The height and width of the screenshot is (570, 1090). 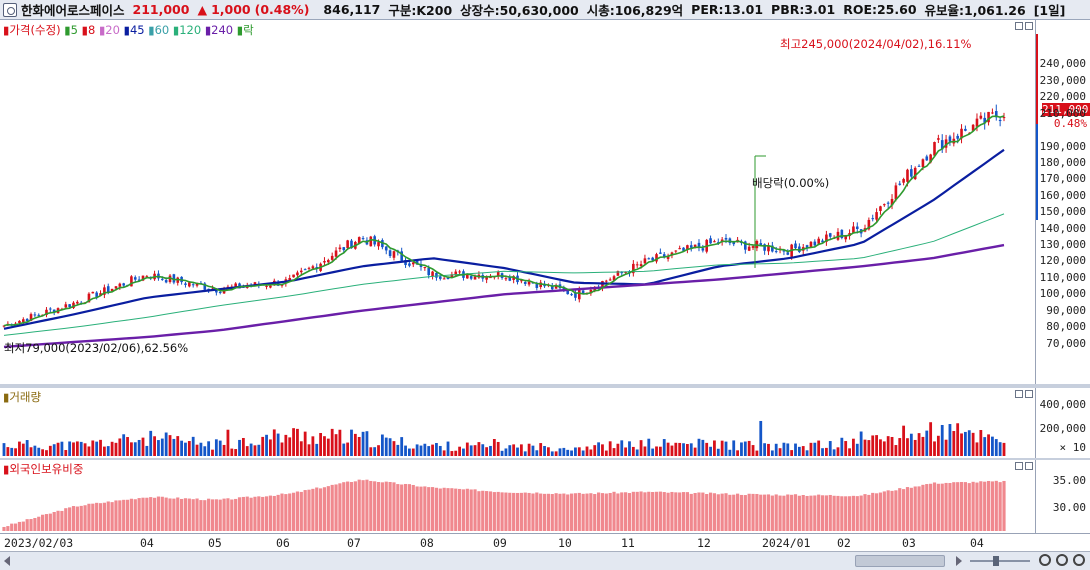 What do you see at coordinates (427, 543) in the screenshot?
I see `date-label: 08` at bounding box center [427, 543].